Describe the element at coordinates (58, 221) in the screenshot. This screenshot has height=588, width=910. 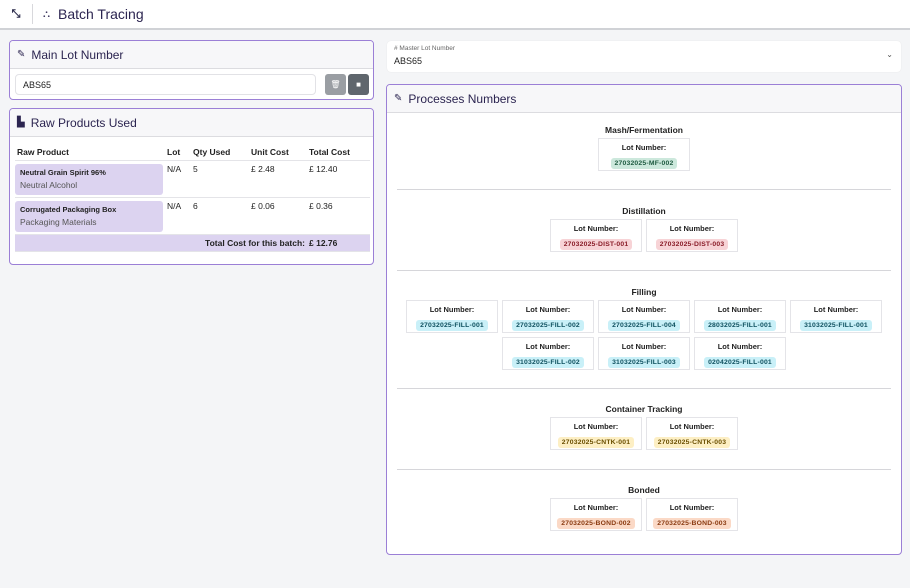
I see `product-category: Packaging Materials` at that location.